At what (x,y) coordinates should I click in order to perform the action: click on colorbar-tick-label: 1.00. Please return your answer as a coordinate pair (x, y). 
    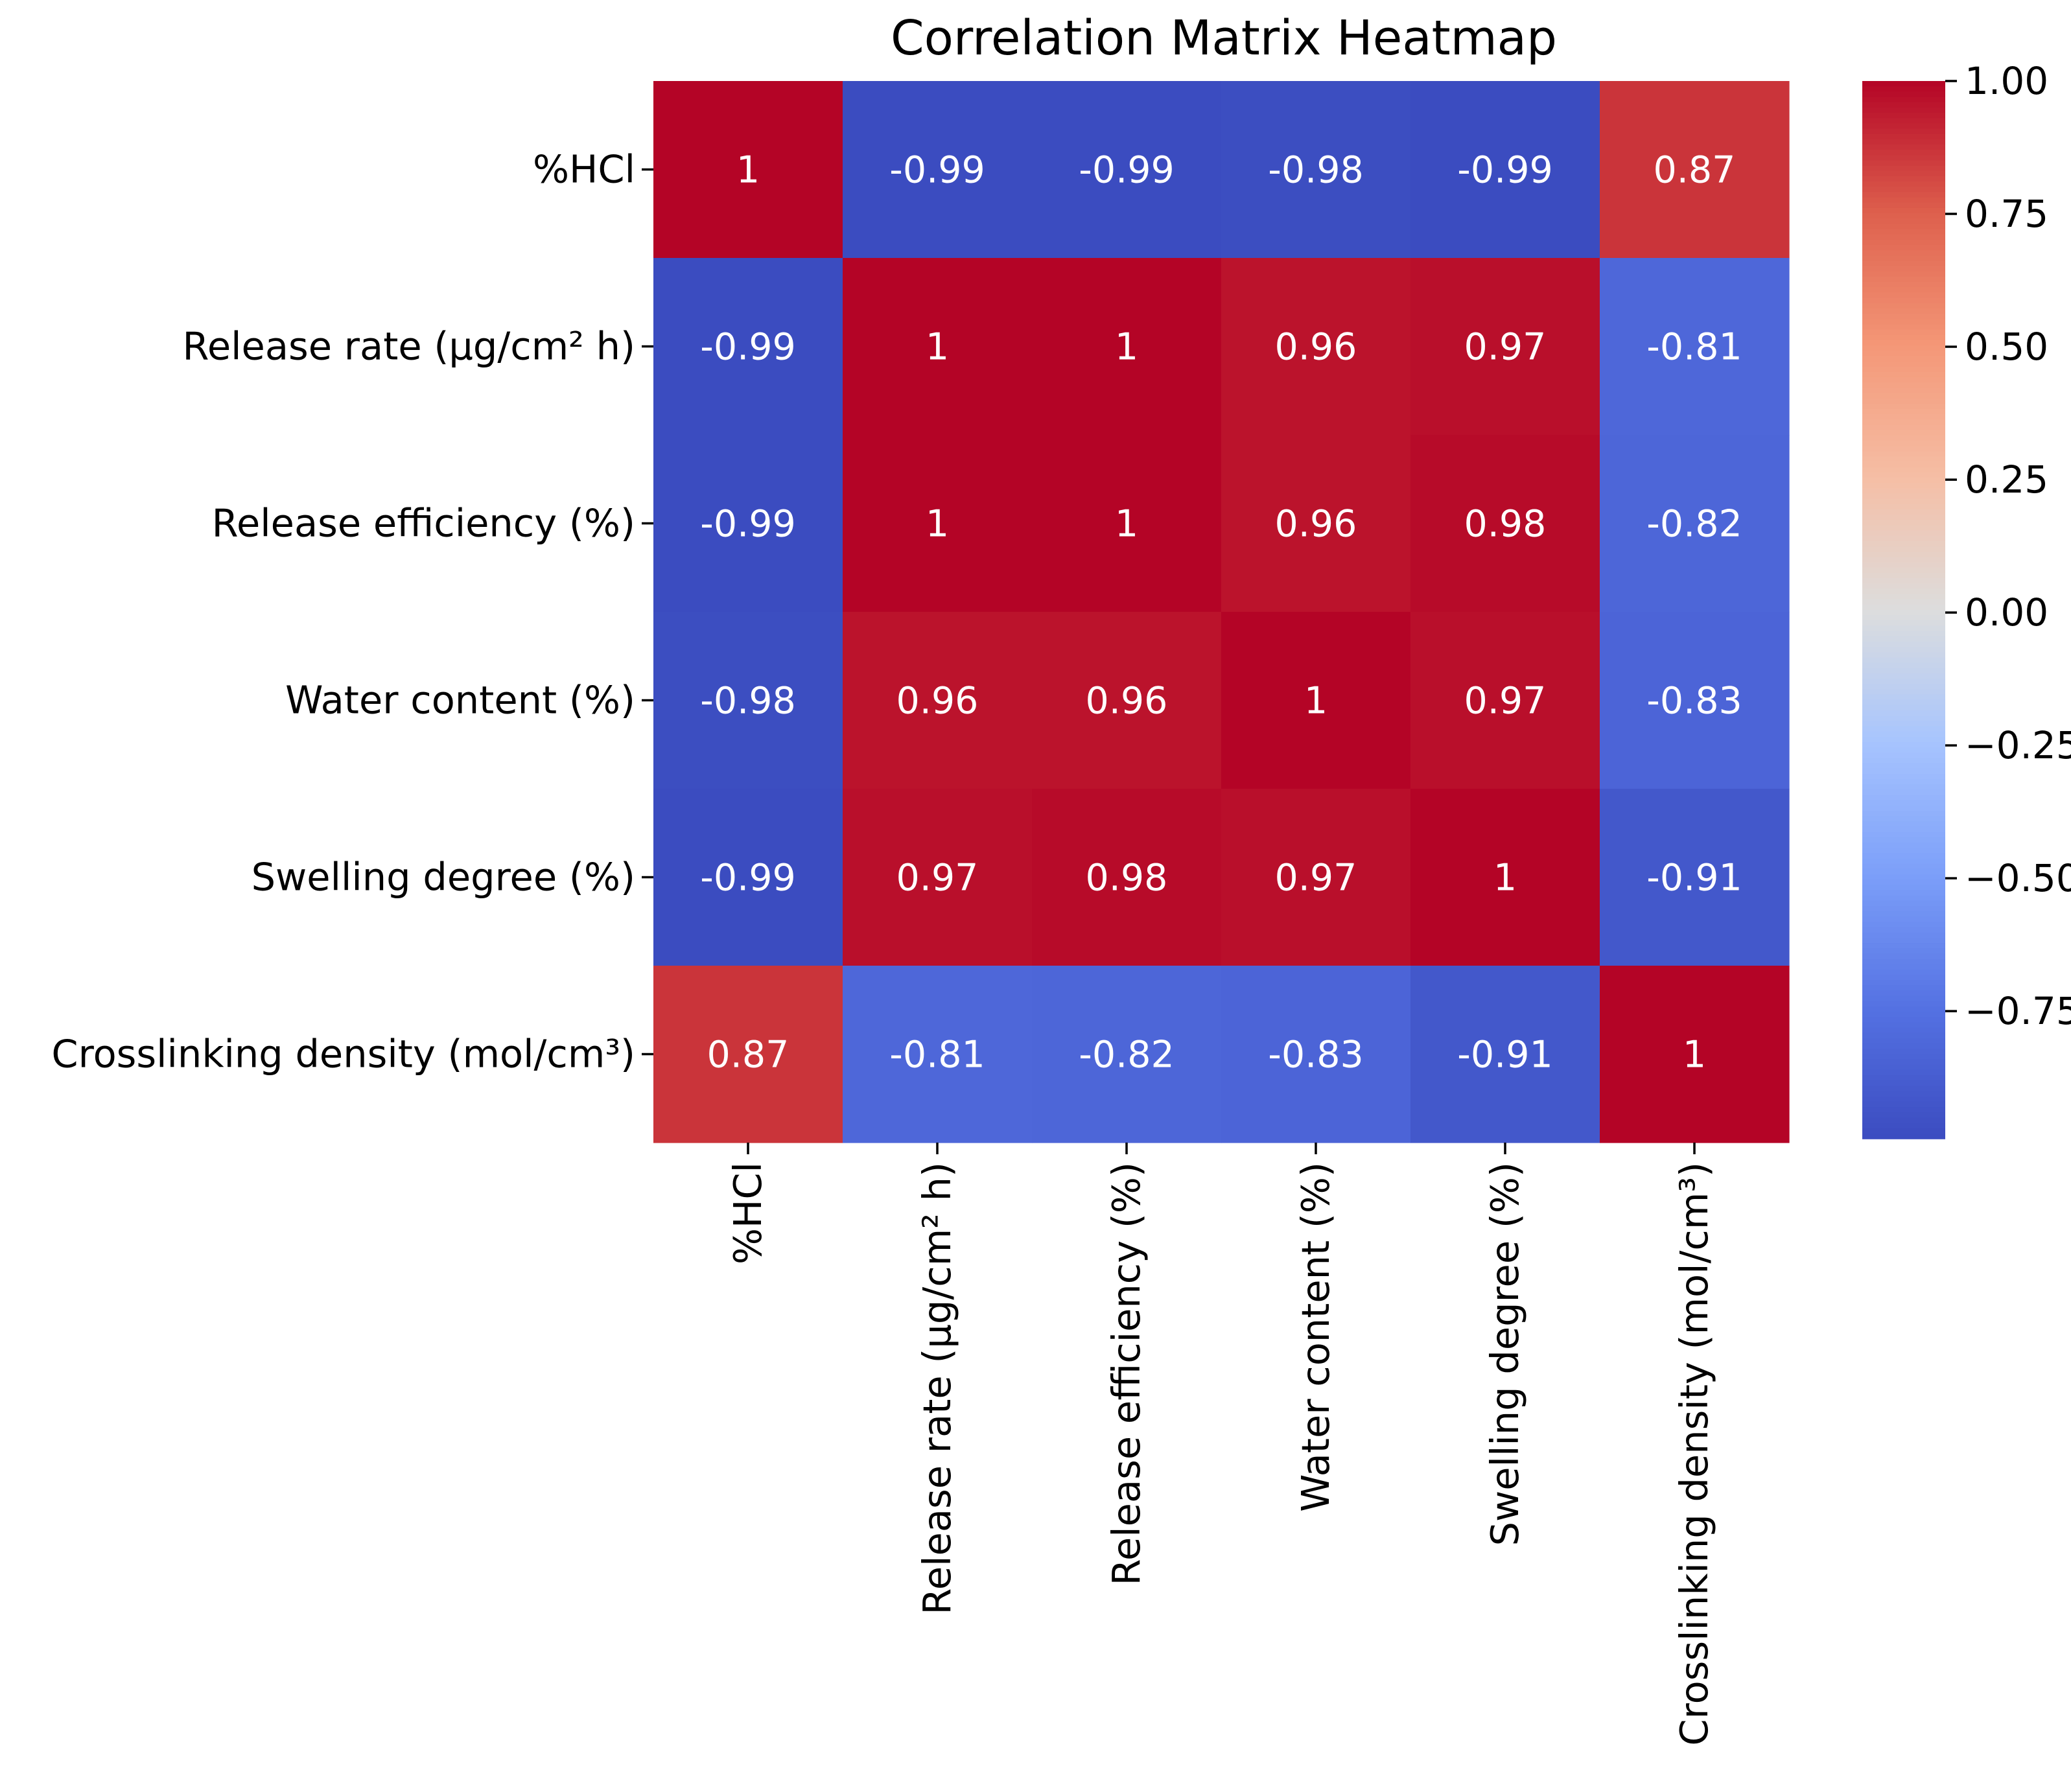
    Looking at the image, I should click on (2006, 81).